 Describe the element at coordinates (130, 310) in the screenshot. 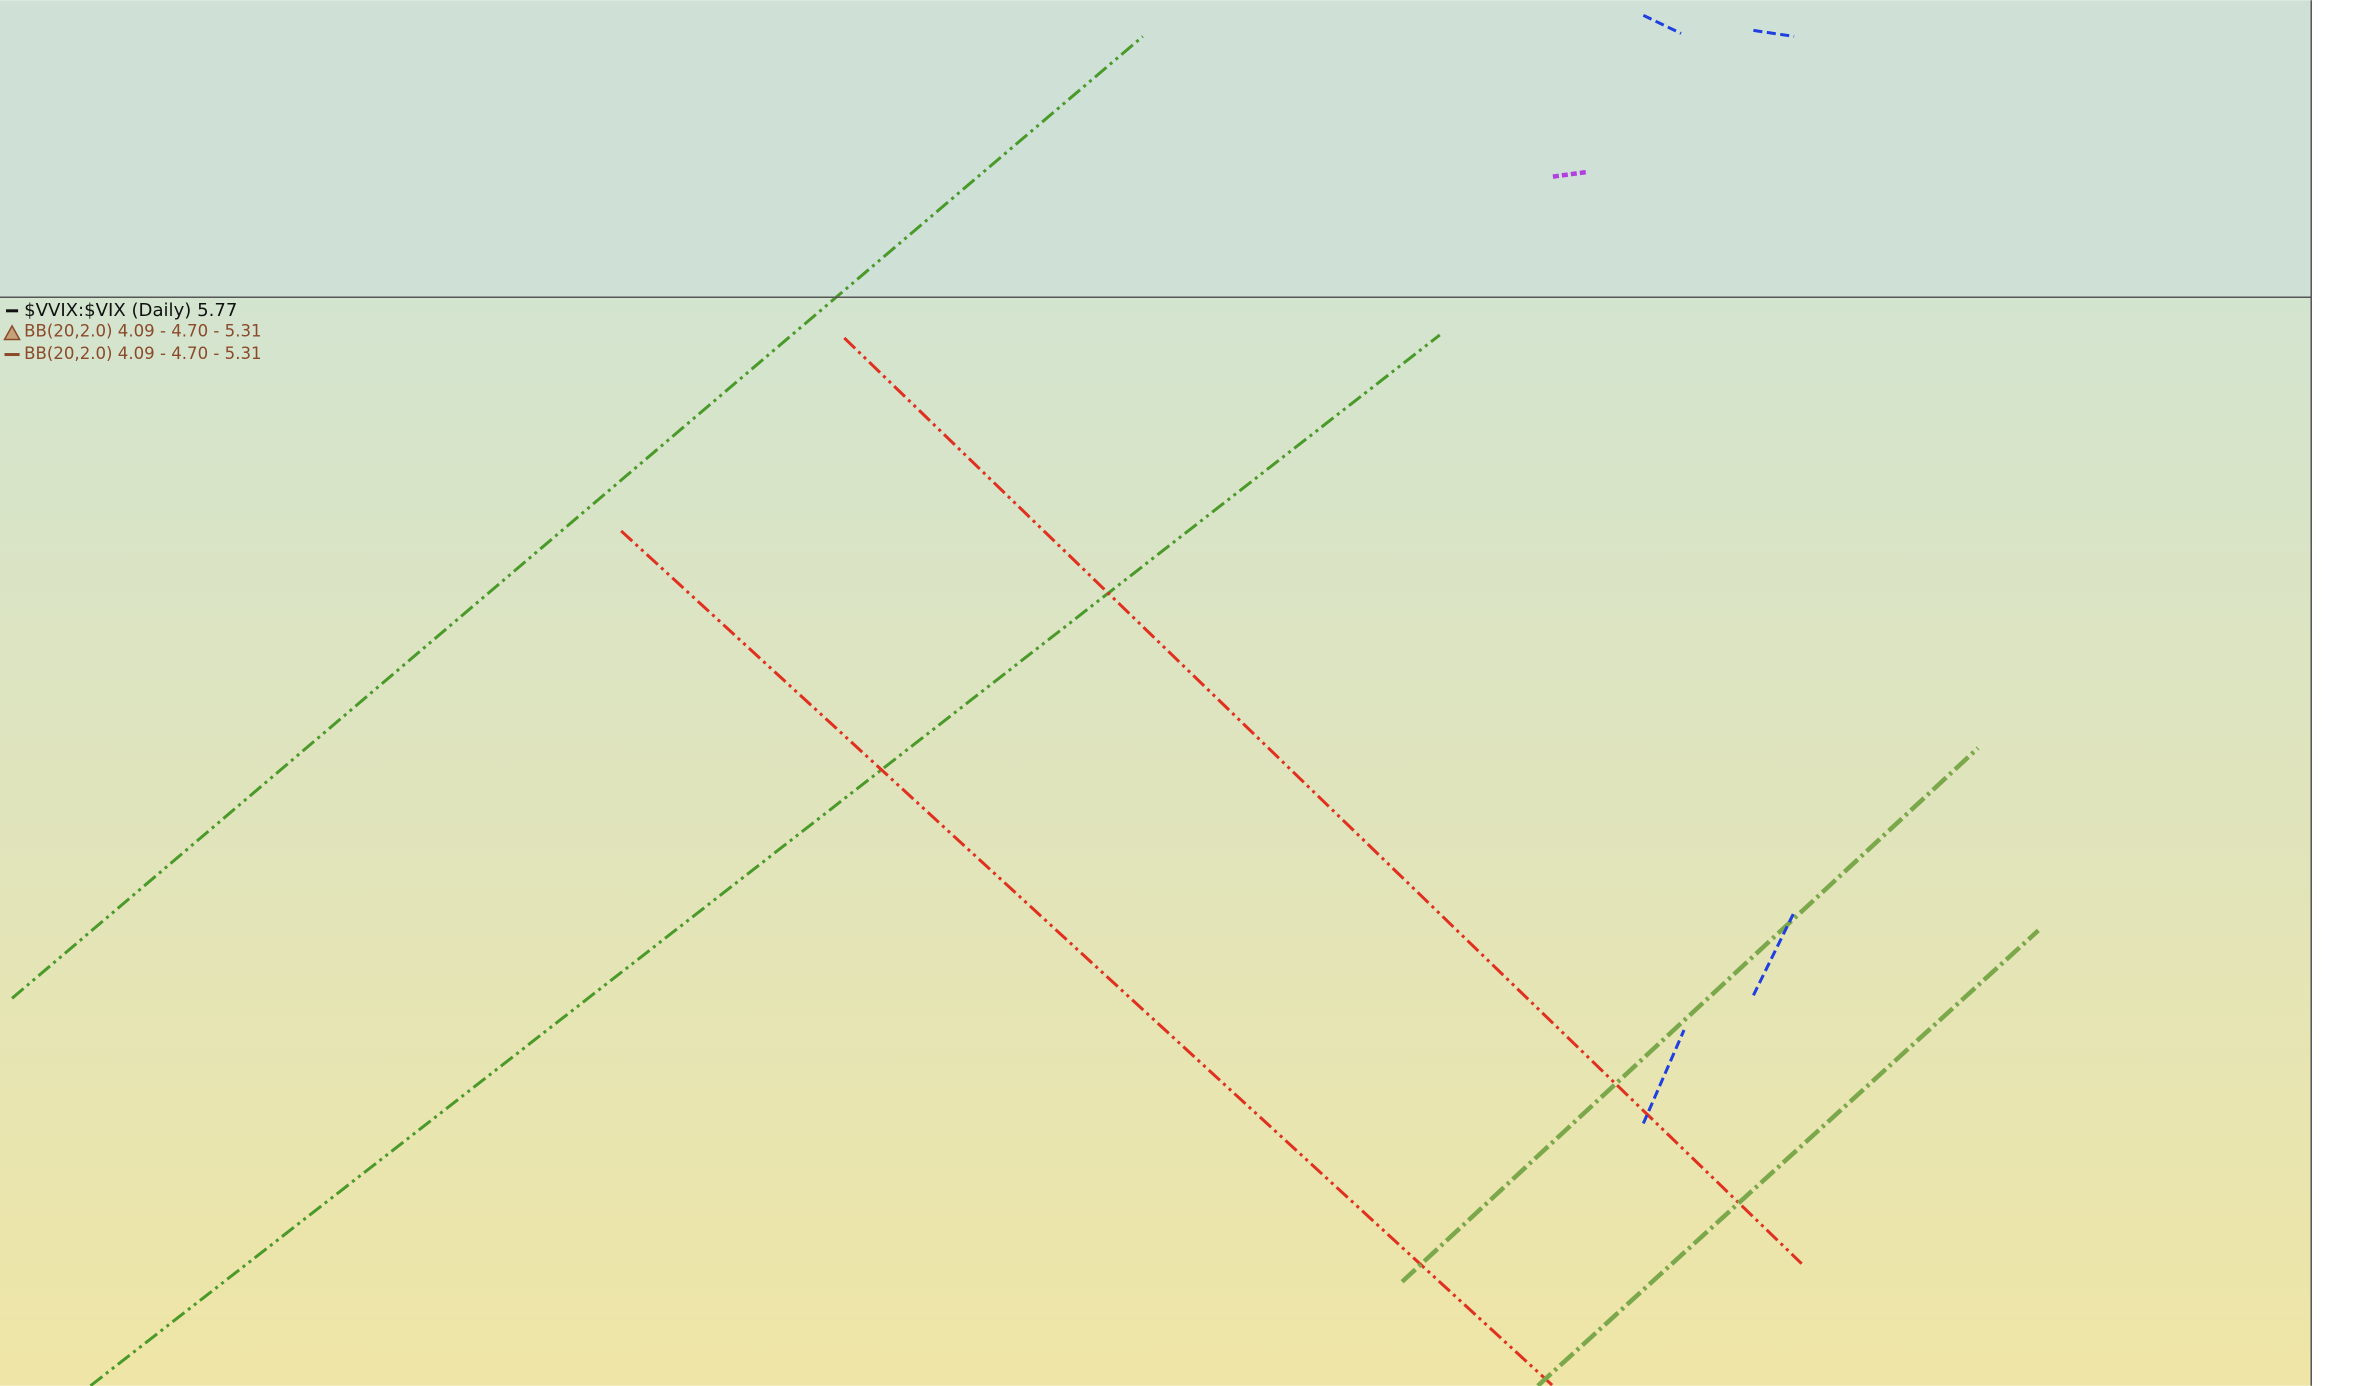

I see `legend-label: $VVIX:$VIX (Daily) 5.77` at that location.